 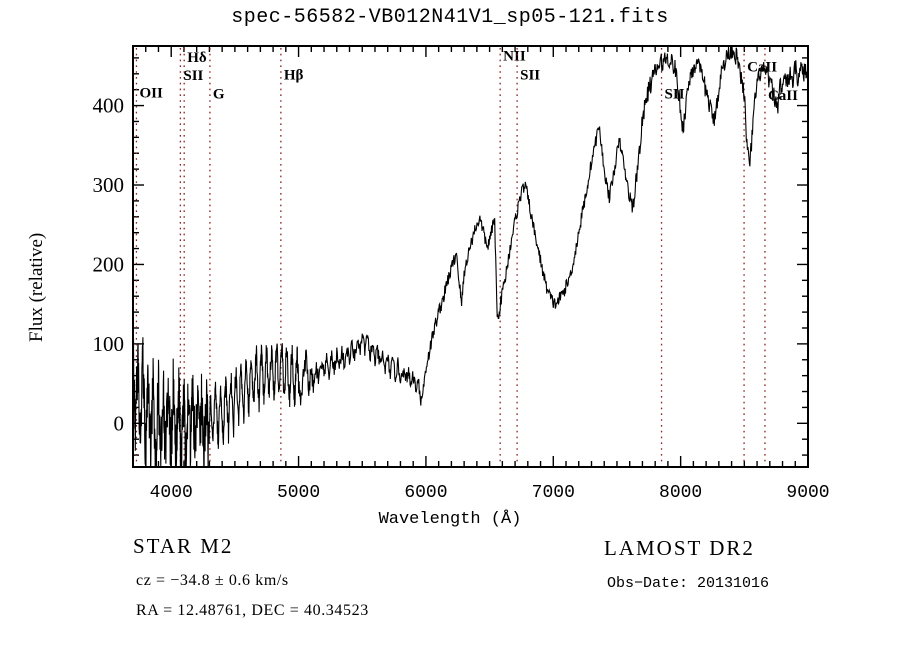 What do you see at coordinates (119, 423) in the screenshot?
I see `y-tick-label: 0` at bounding box center [119, 423].